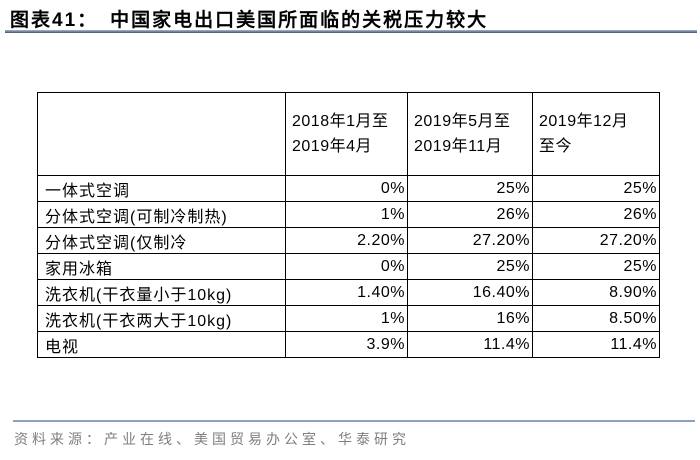  I want to click on tariff-value: 1.40%, so click(346, 292).